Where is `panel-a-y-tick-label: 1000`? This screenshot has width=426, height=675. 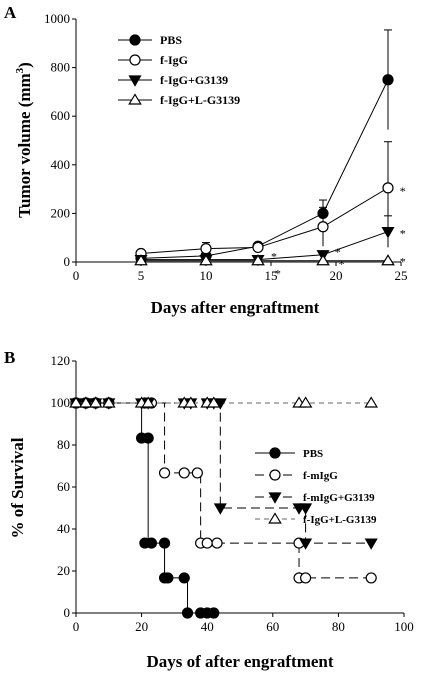 panel-a-y-tick-label: 1000 is located at coordinates (57, 18).